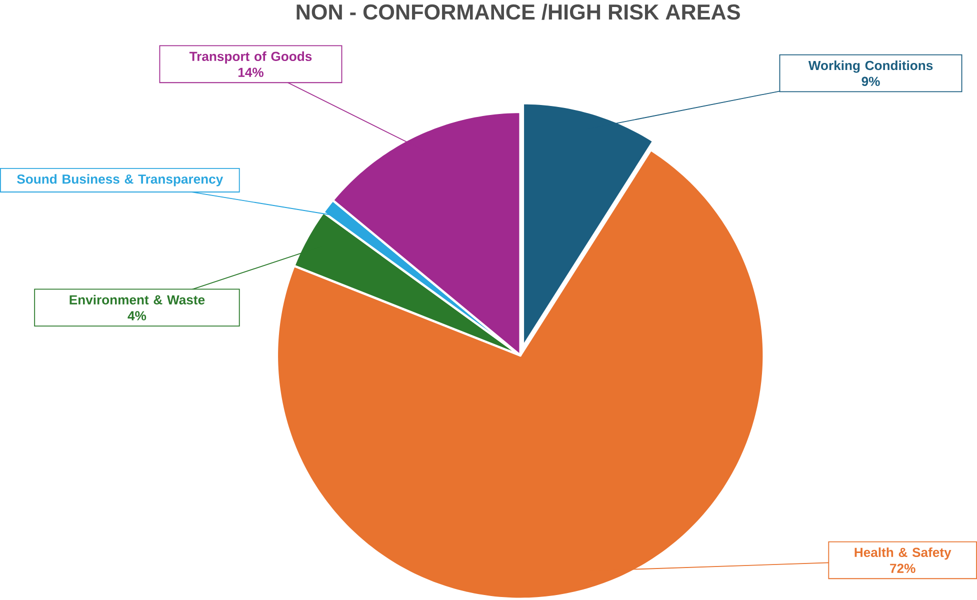 The image size is (977, 600). What do you see at coordinates (120, 180) in the screenshot?
I see `slice-label: Sound Business & Transparency` at bounding box center [120, 180].